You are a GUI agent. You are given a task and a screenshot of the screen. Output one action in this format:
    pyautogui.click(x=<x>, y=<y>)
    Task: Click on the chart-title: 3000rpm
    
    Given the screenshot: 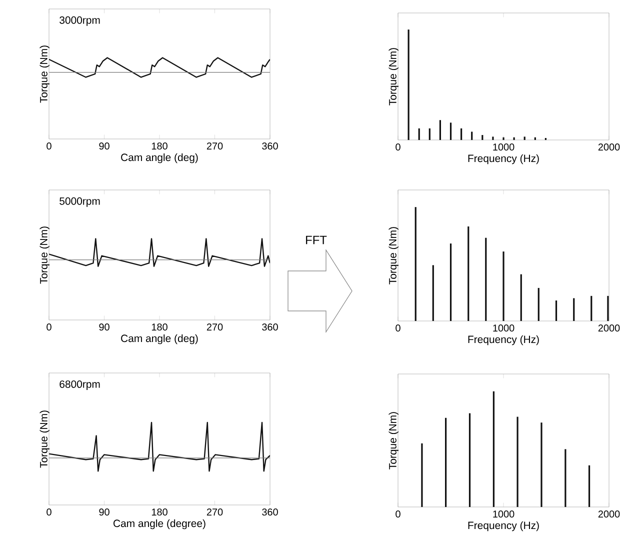 What is the action you would take?
    pyautogui.click(x=80, y=21)
    